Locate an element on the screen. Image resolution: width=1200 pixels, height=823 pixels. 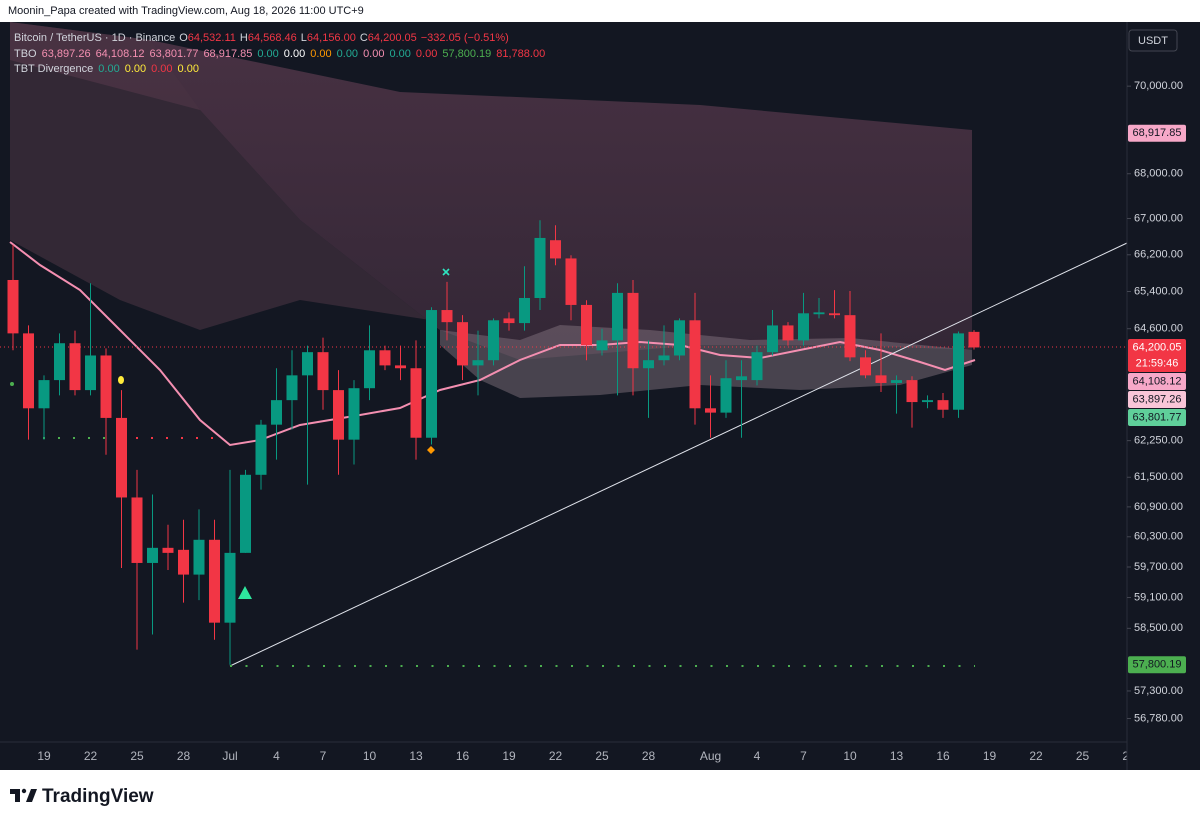
y-tick-label: 65,400.00 is located at coordinates (1158, 291).